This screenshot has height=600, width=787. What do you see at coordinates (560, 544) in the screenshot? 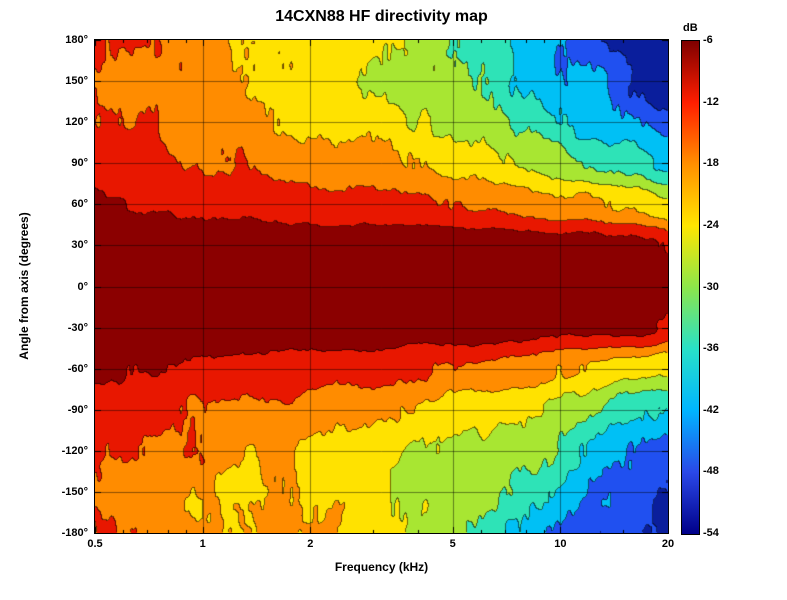
I see `x-tick-label: 10` at bounding box center [560, 544].